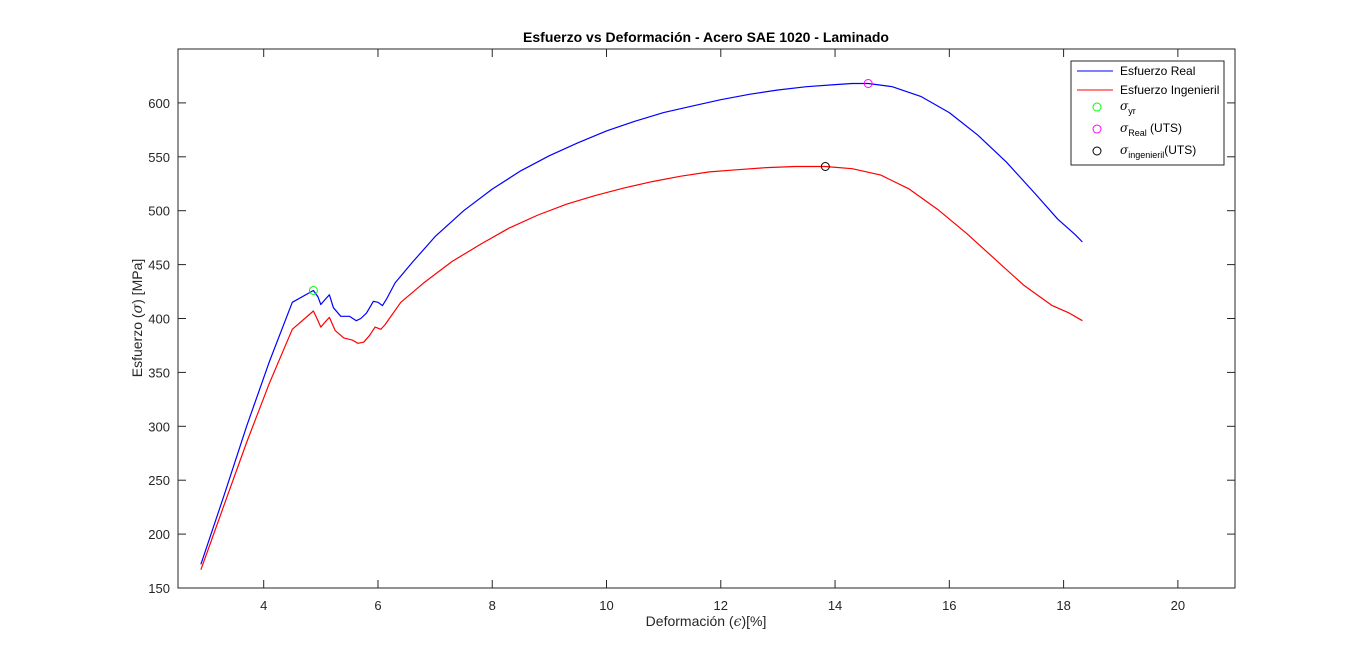  What do you see at coordinates (137, 281) in the screenshot?
I see `y-axis-label-suffix: ) [MPa]` at bounding box center [137, 281].